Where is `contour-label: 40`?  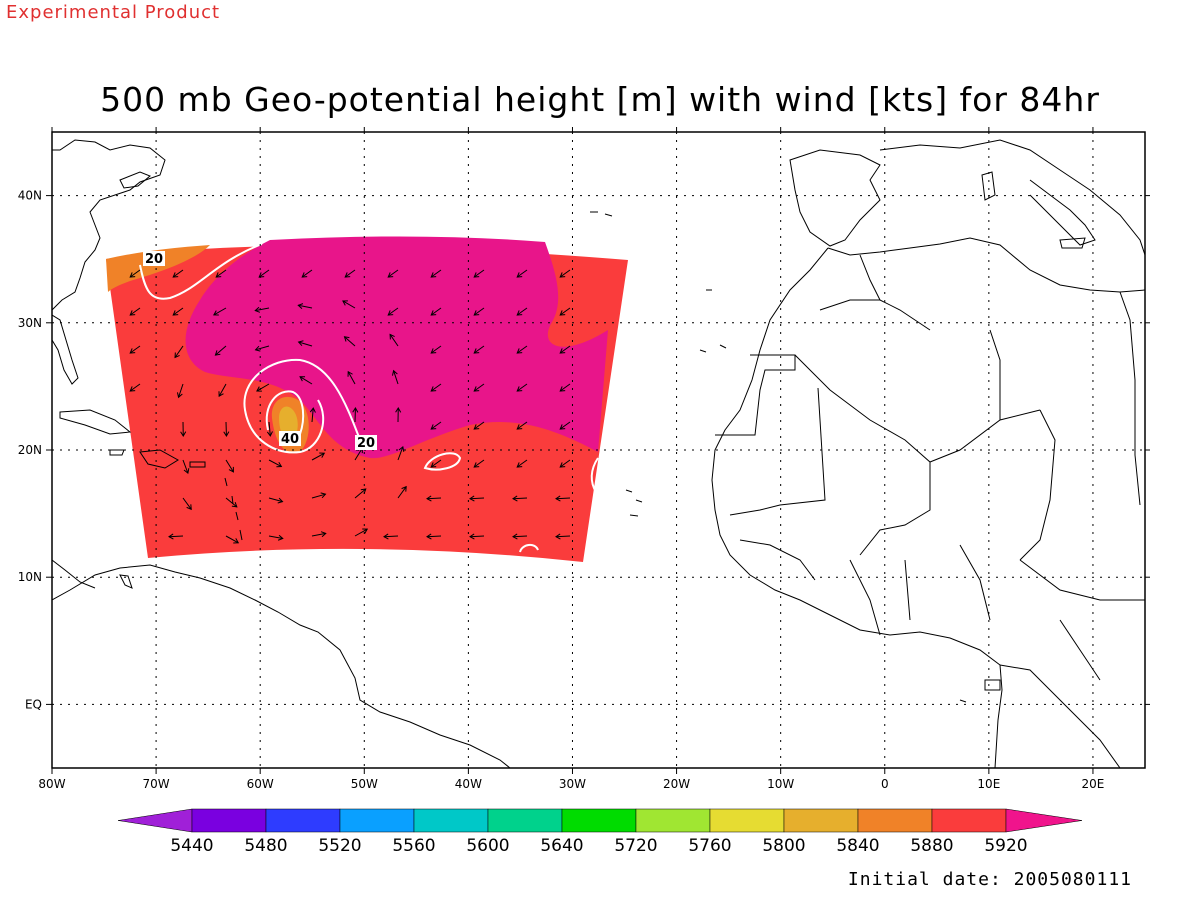
contour-label: 40 is located at coordinates (290, 439).